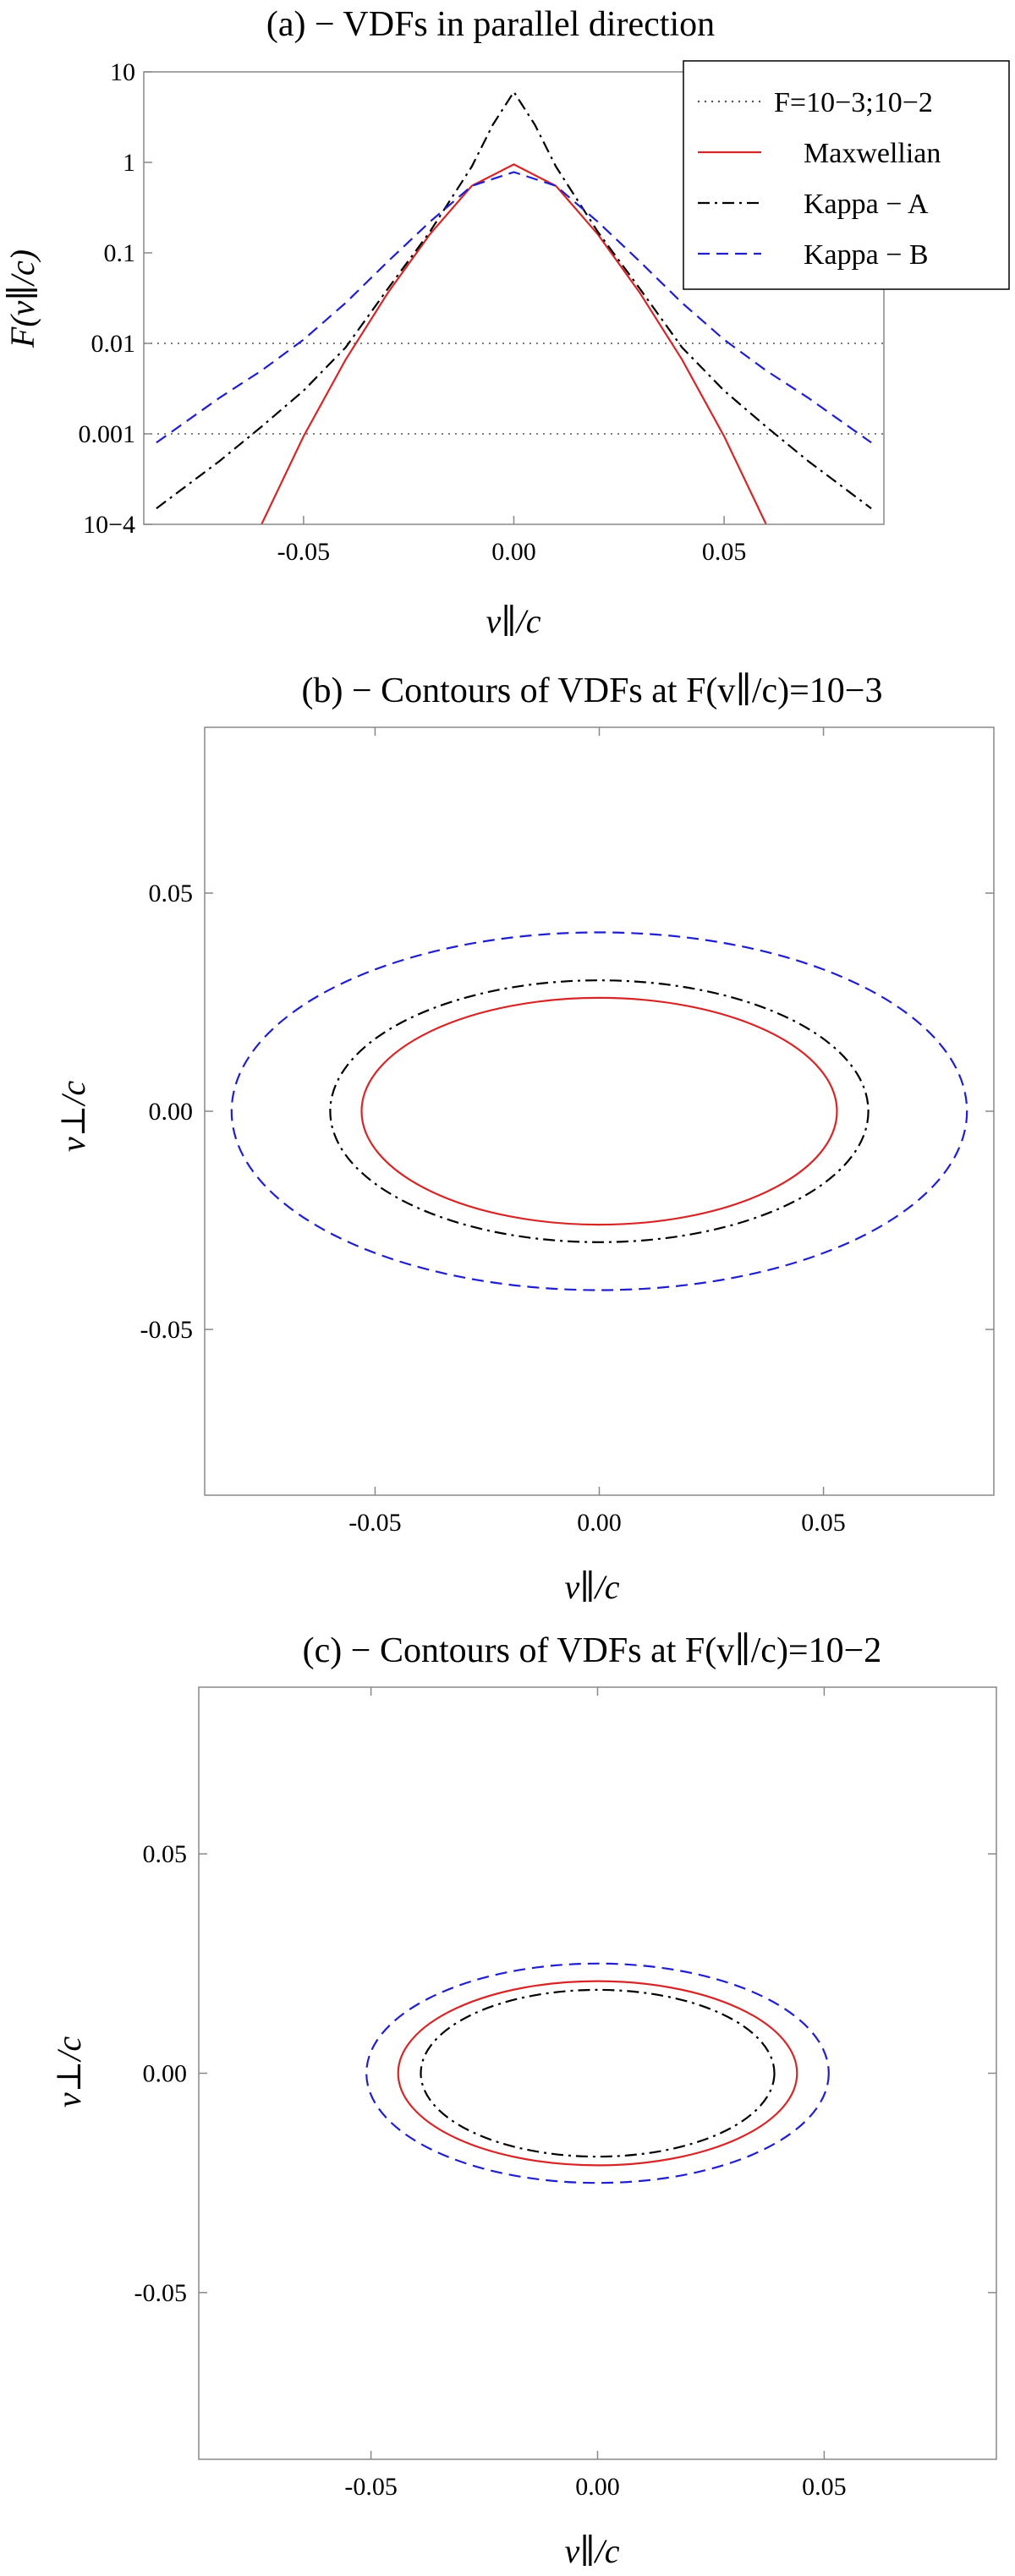 This screenshot has width=1015, height=2576. Describe the element at coordinates (120, 253) in the screenshot. I see `y-tick-label: 0.1` at that location.